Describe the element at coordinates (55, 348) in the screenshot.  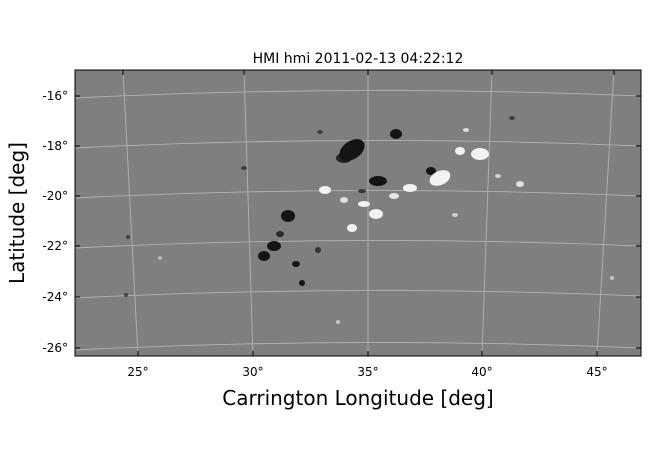
I see `y-tick-label: -26°` at that location.